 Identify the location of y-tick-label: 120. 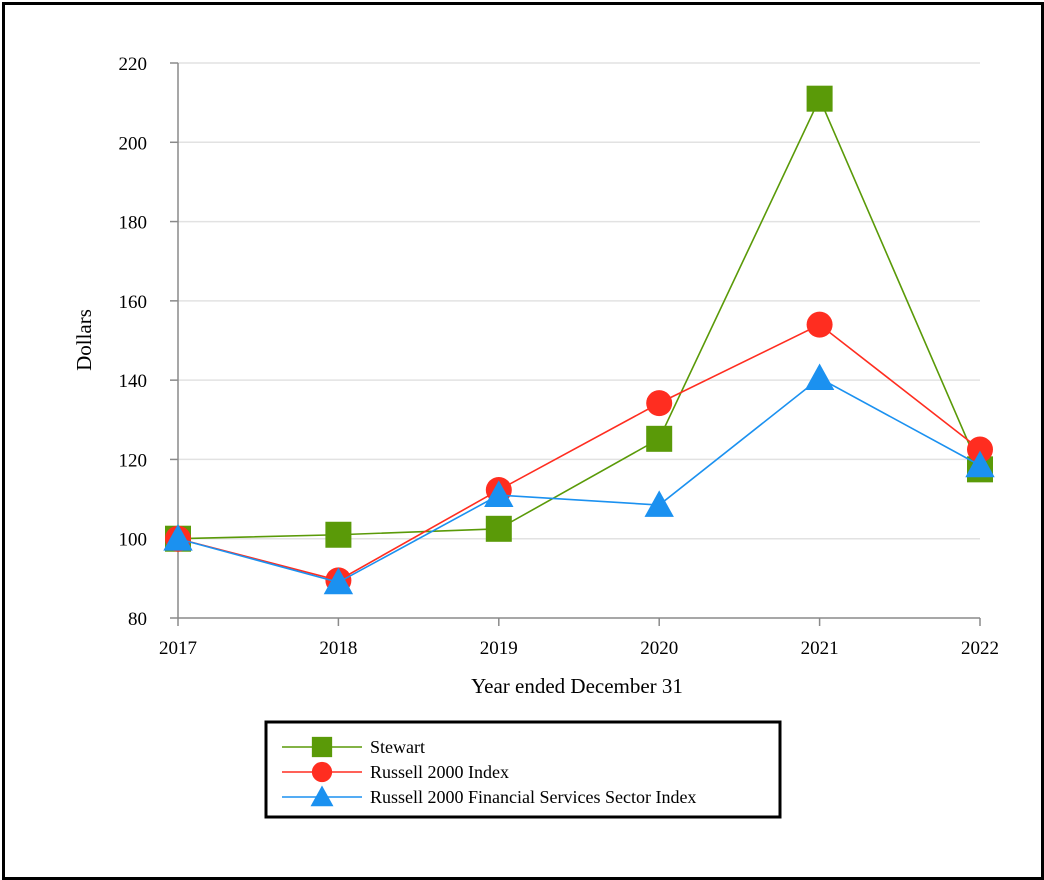
(133, 460).